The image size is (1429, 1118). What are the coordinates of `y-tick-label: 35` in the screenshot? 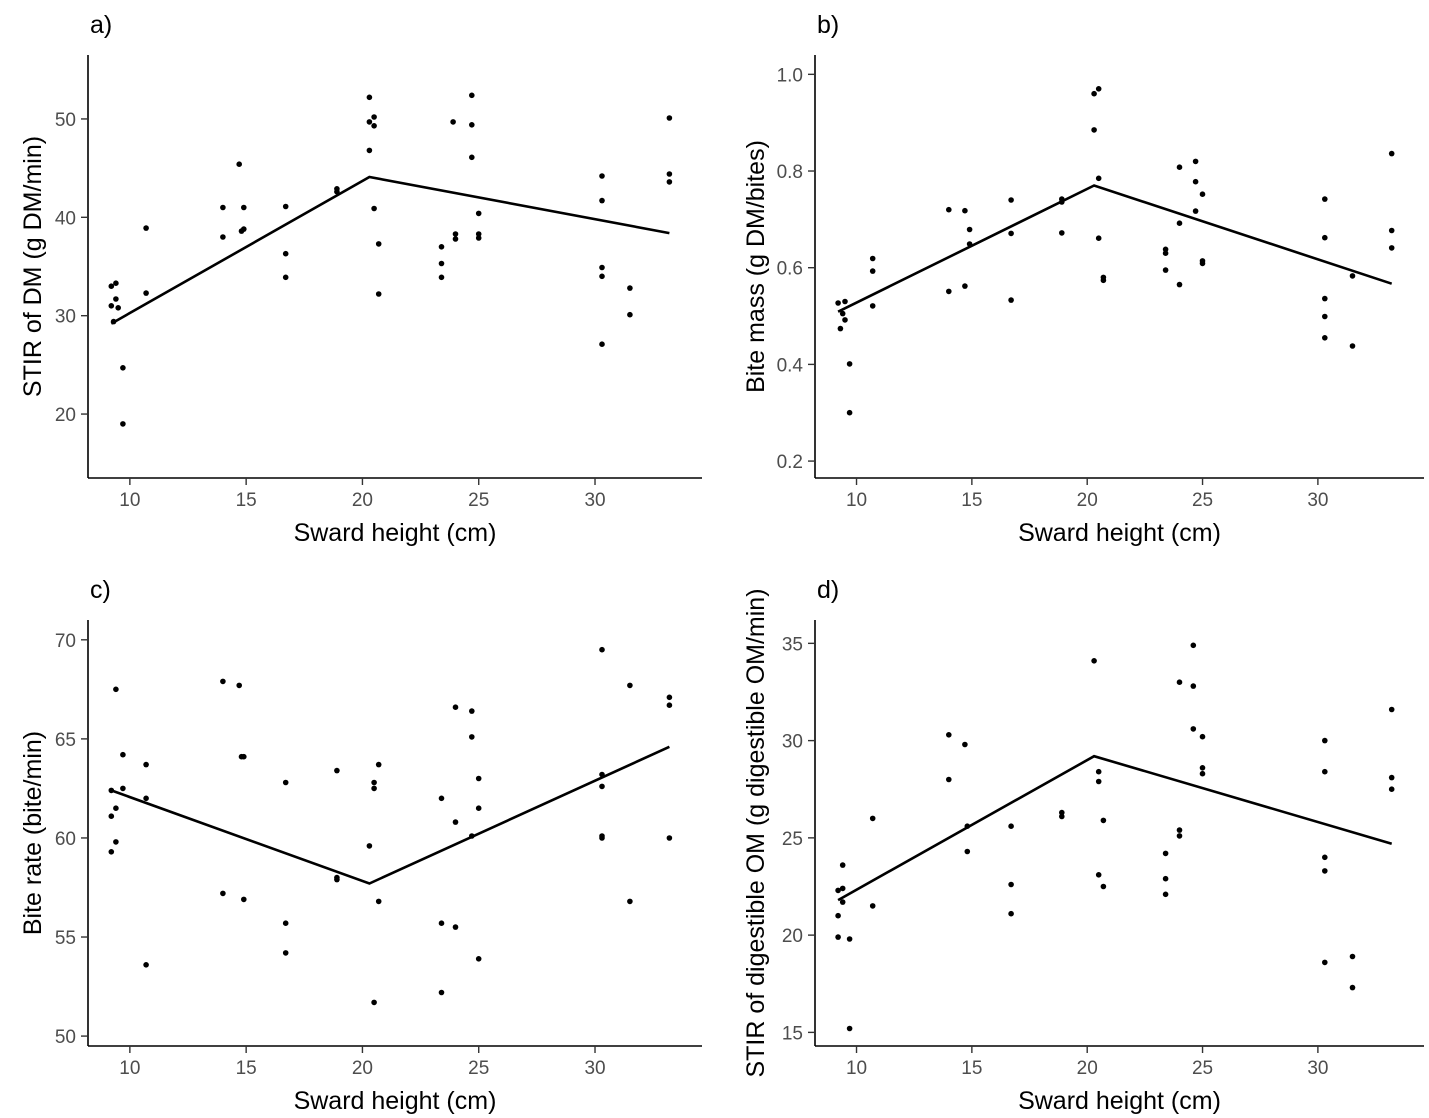 It's located at (792, 644).